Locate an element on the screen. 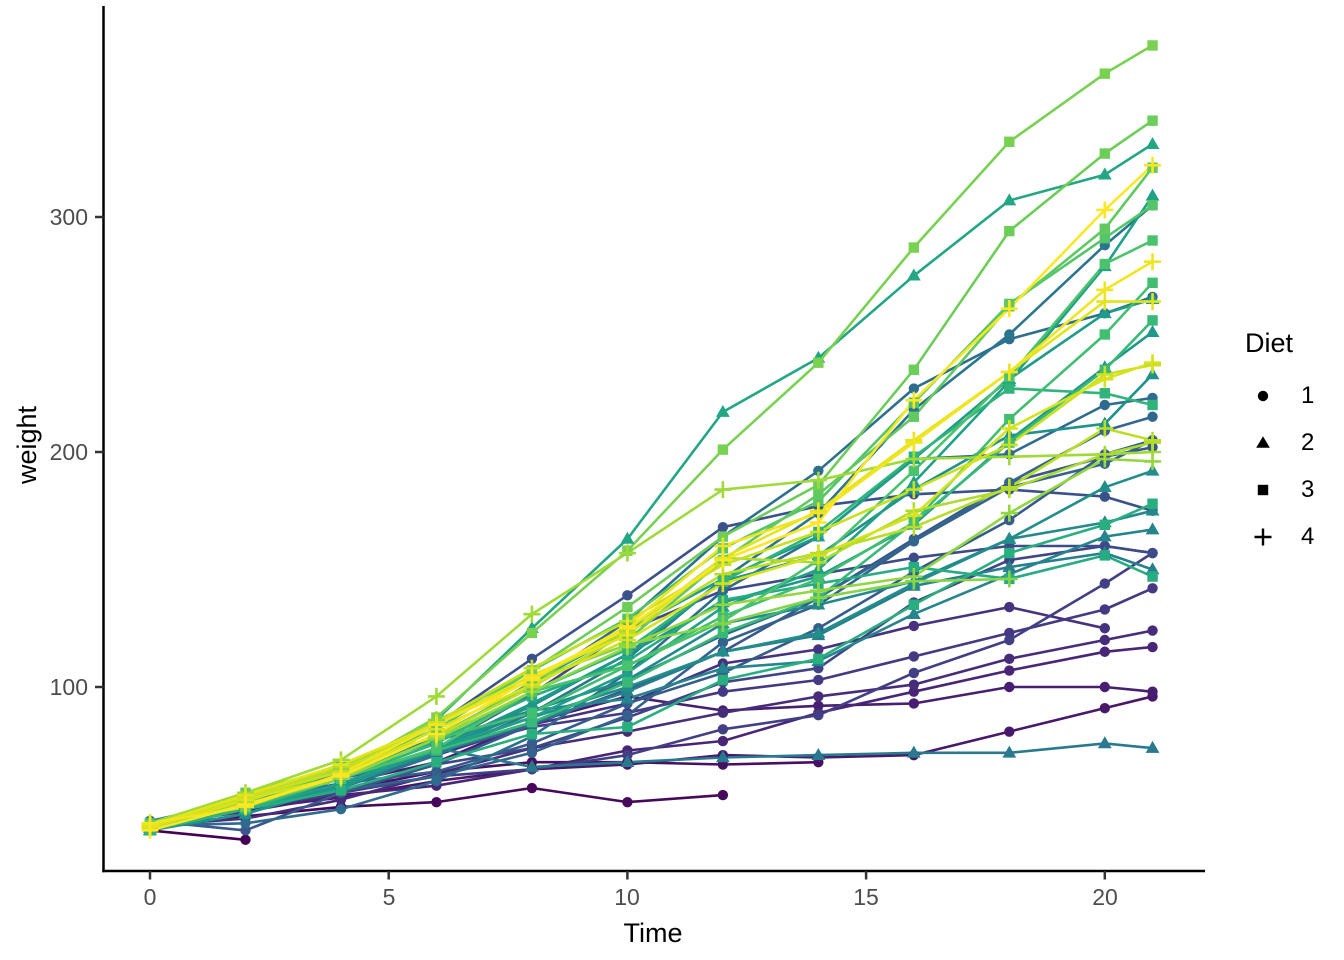 This screenshot has height=960, width=1344. x-tick-label-10: 10 is located at coordinates (627, 897).